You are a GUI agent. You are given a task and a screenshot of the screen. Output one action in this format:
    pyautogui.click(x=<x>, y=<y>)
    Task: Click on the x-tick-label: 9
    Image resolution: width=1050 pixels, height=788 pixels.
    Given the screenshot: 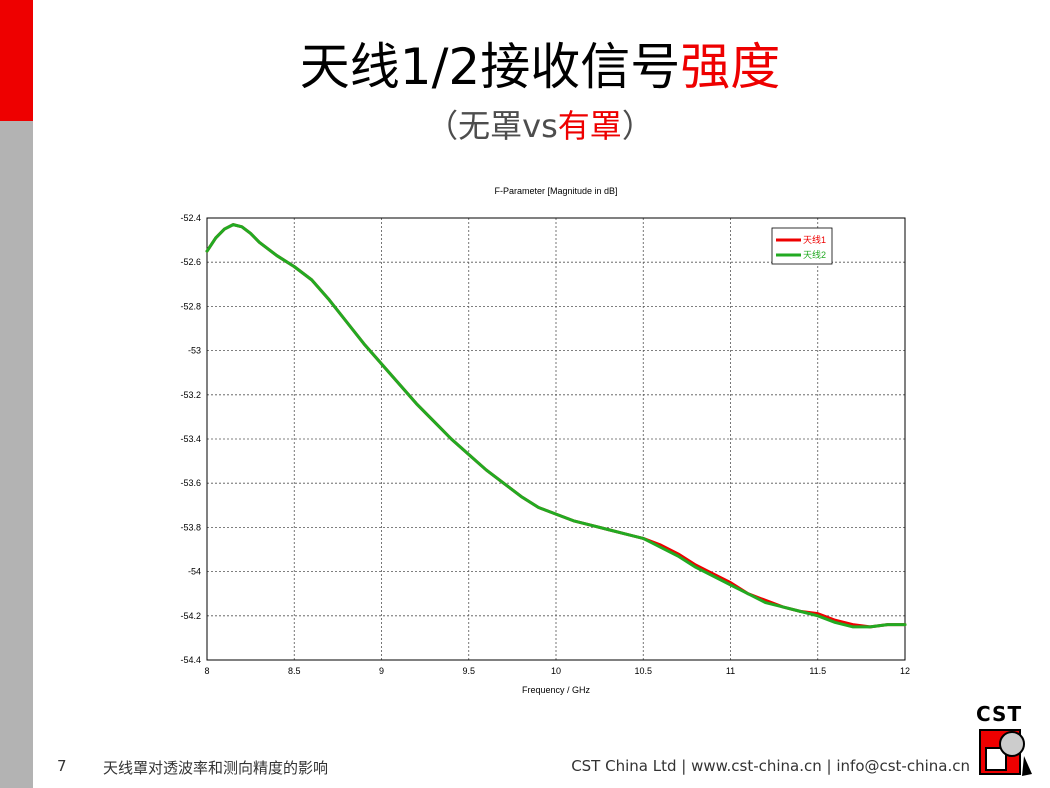 What is the action you would take?
    pyautogui.click(x=381, y=671)
    